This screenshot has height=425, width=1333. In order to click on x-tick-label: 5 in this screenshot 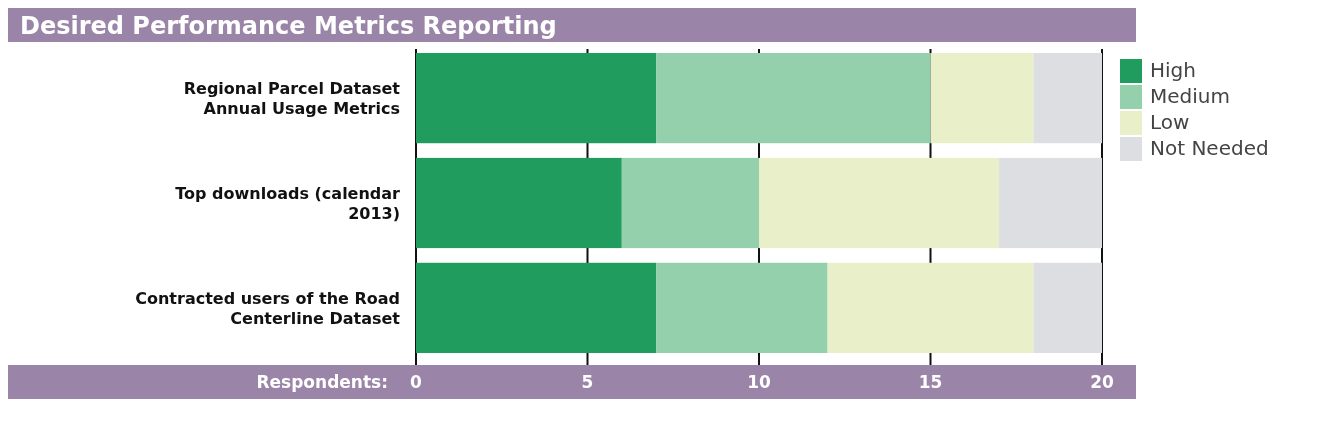, I will do `click(587, 382)`.